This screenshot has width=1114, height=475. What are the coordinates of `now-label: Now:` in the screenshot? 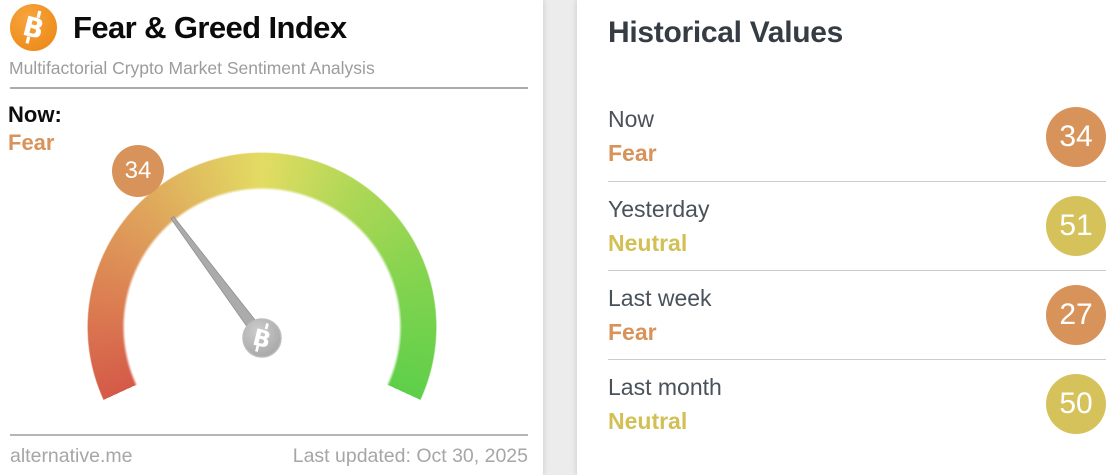 It's located at (35, 114).